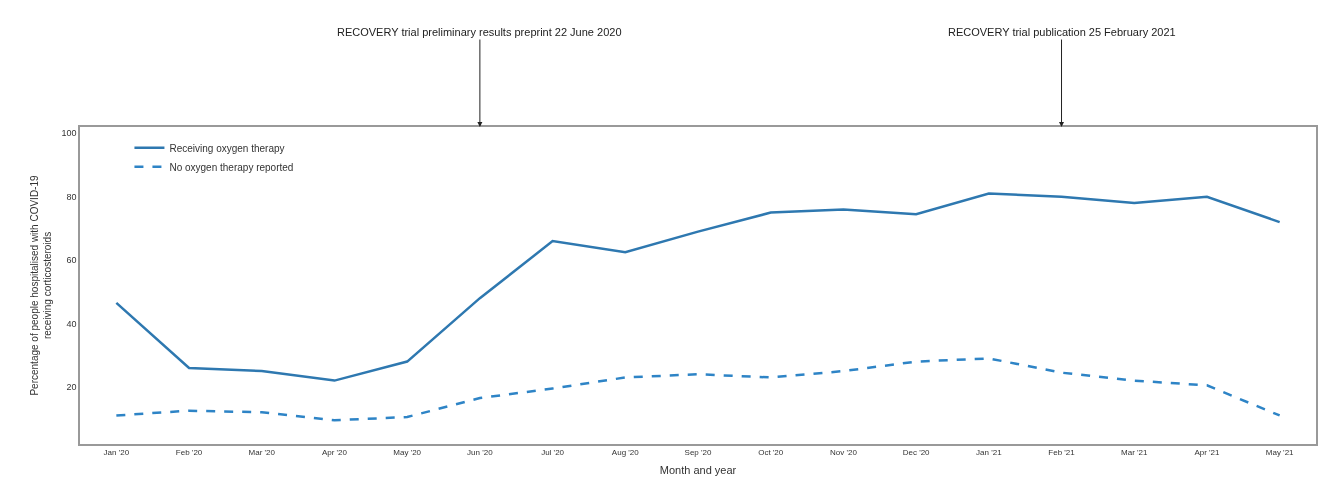  I want to click on legend-label: Receiving oxygen therapy, so click(227, 148).